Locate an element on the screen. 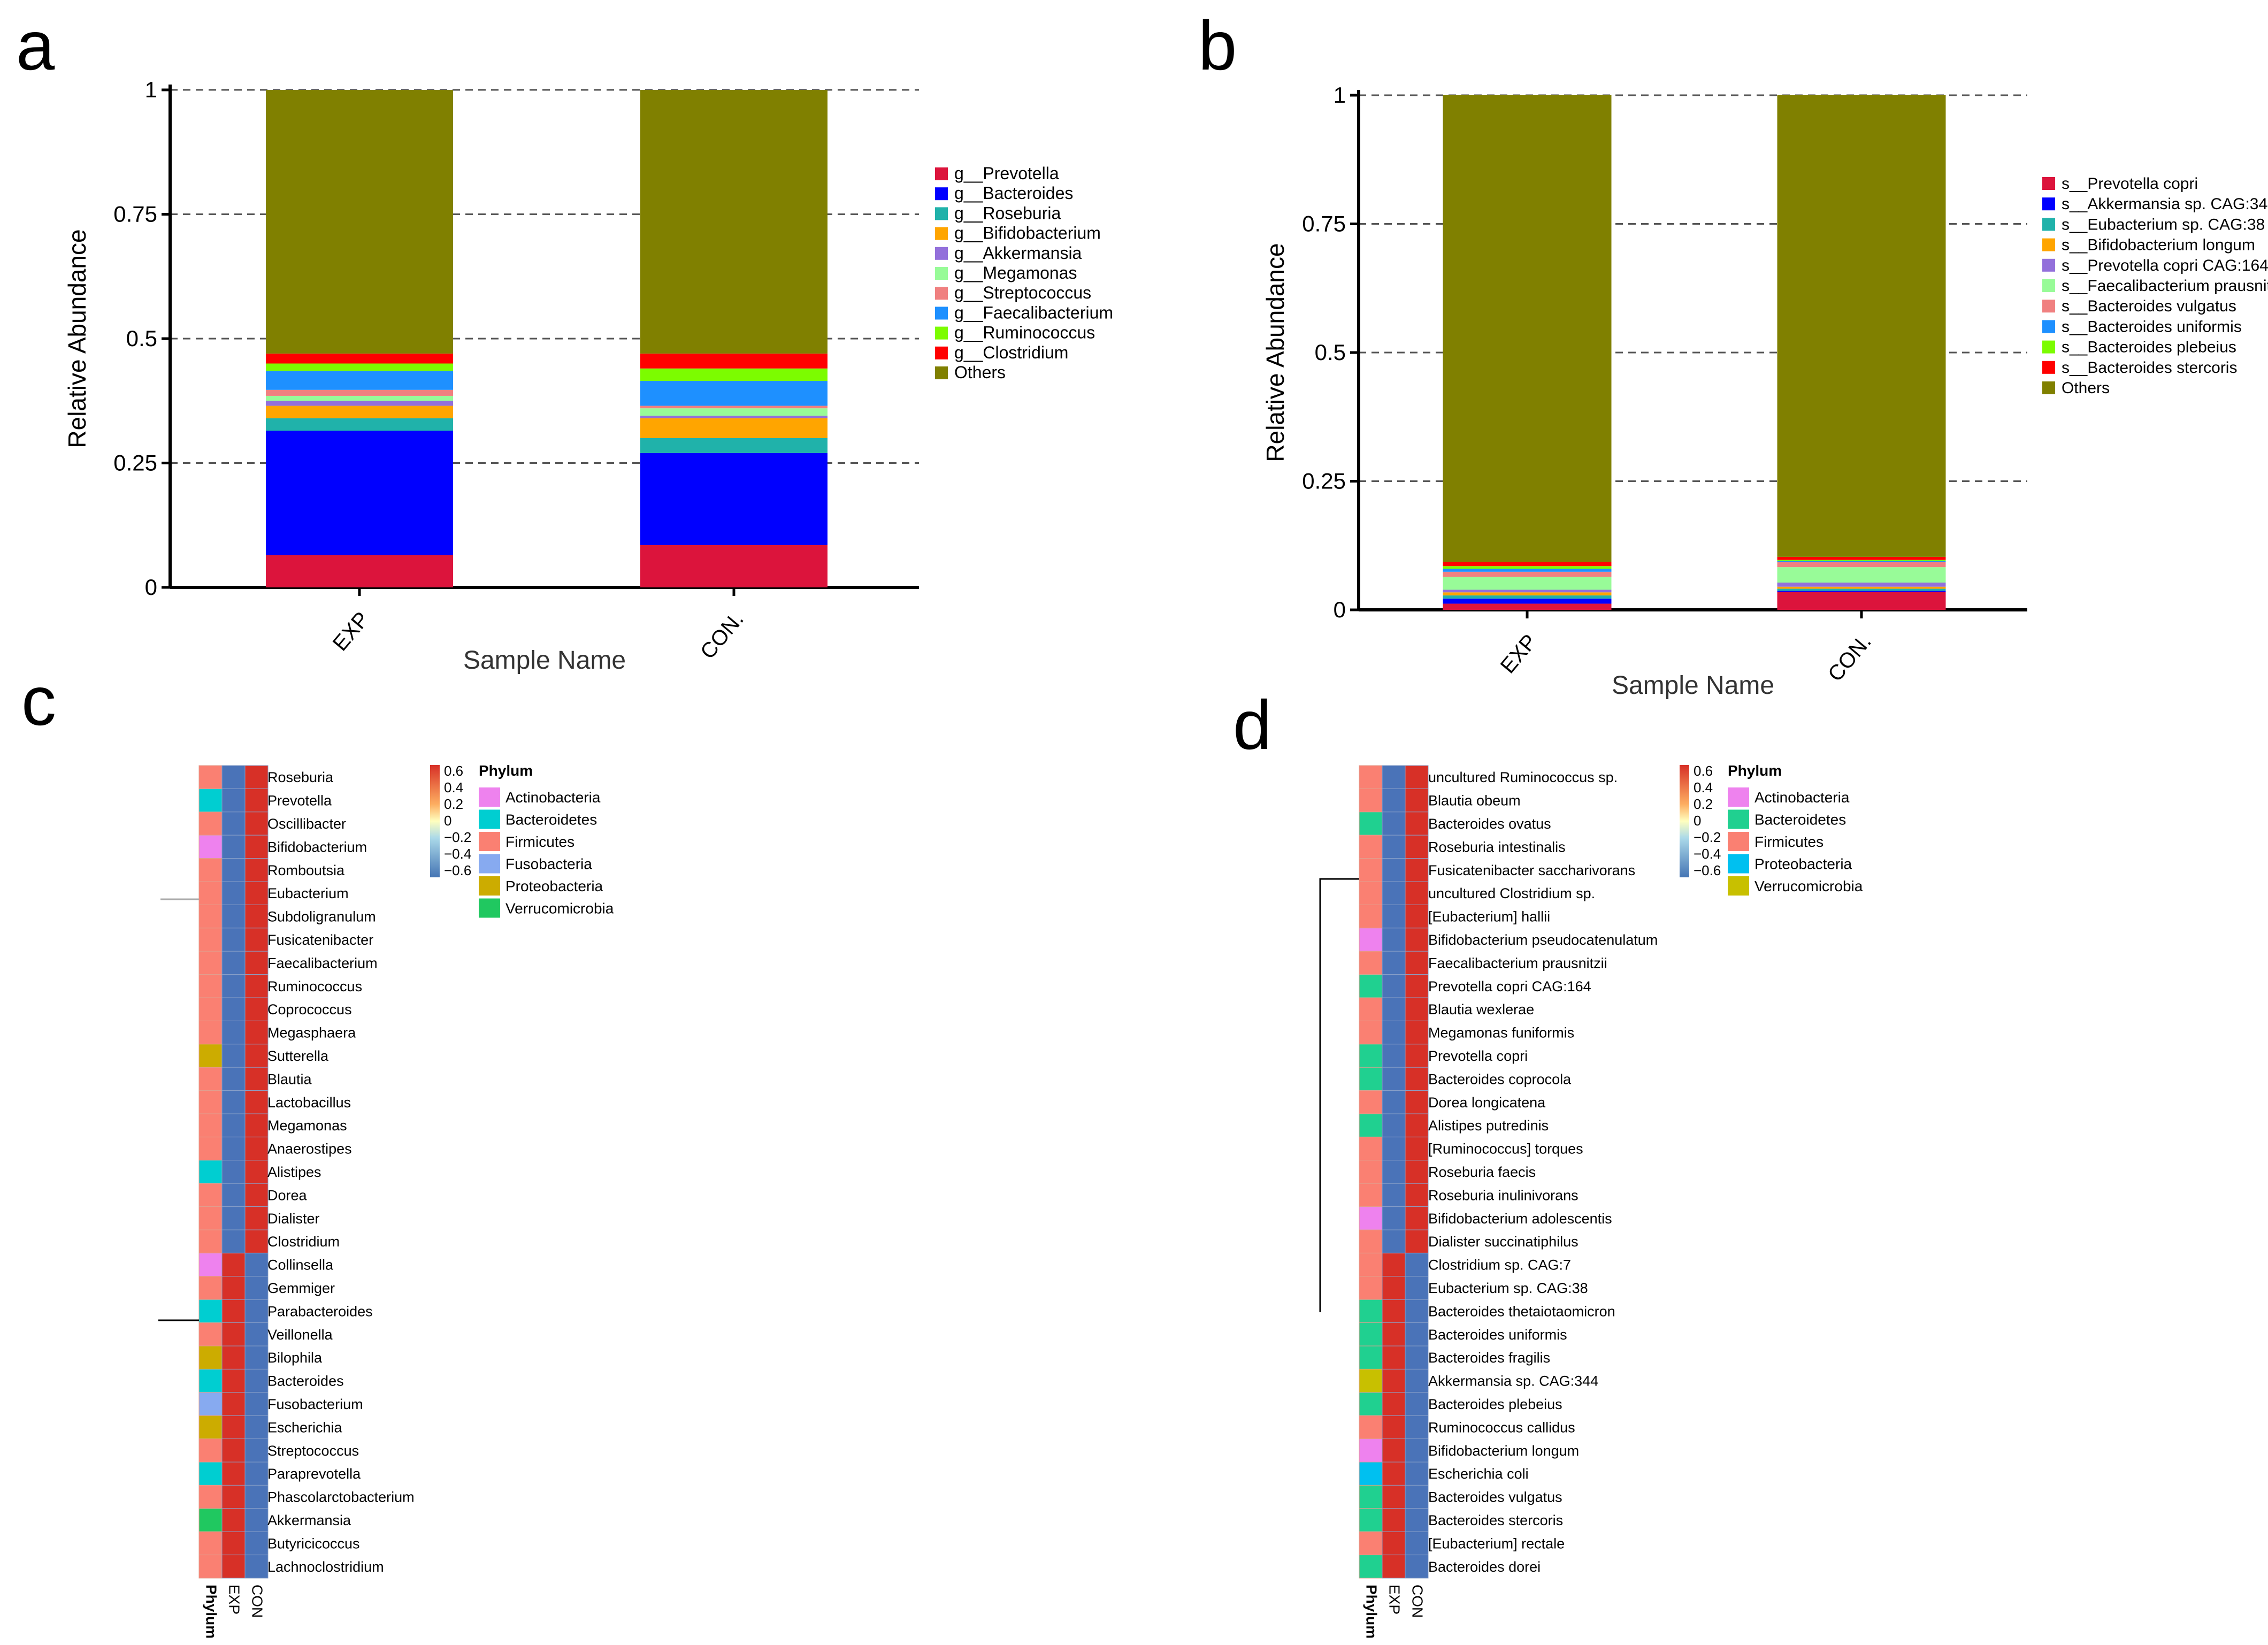 The image size is (2268, 1645). row-label: Fusicatenibacter is located at coordinates (320, 940).